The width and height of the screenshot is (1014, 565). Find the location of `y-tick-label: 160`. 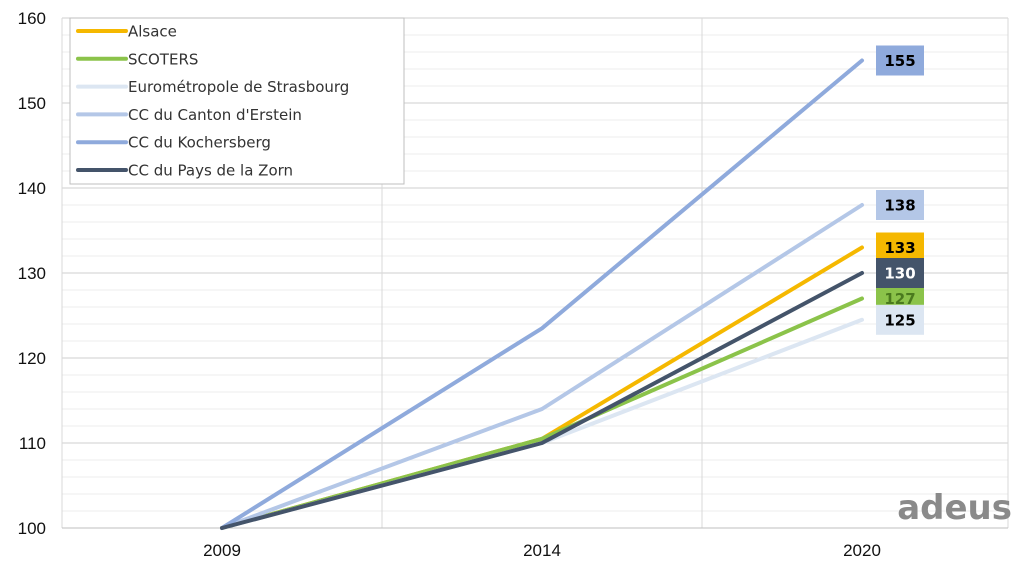

y-tick-label: 160 is located at coordinates (32, 18).